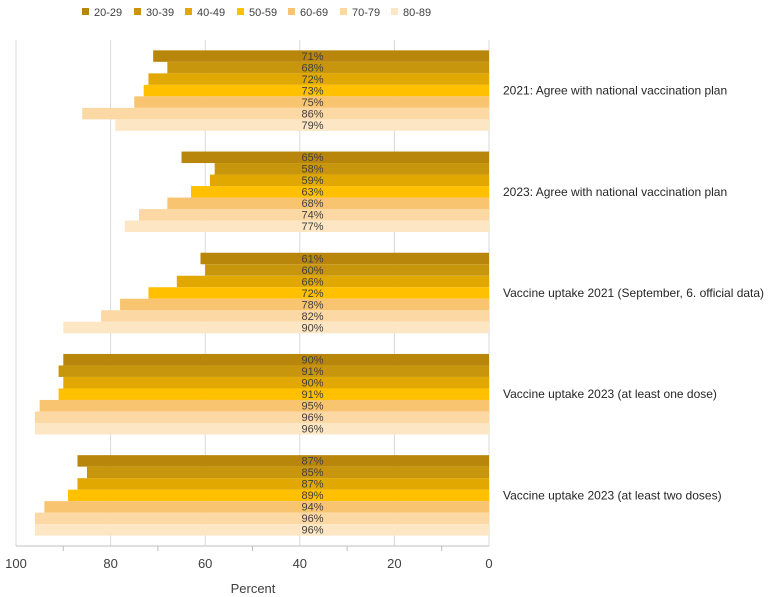 The height and width of the screenshot is (597, 783). I want to click on category-label: Vaccine uptake 2023 (at least one dose), so click(610, 394).